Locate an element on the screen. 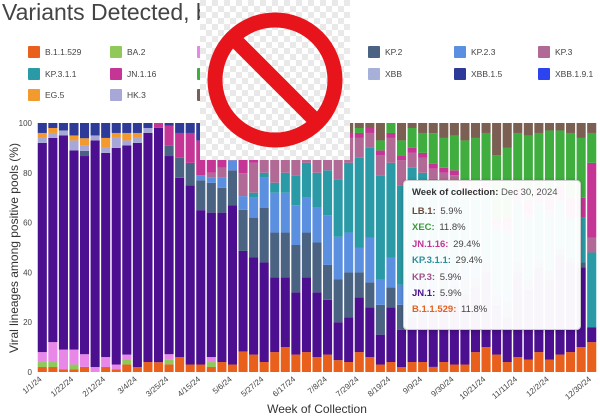  legend-item: HK.3 is located at coordinates (128, 95).